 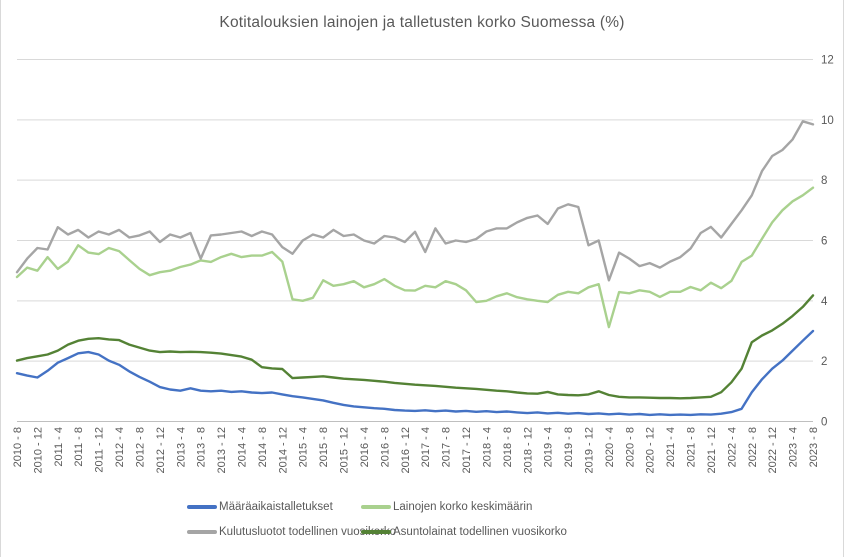 I want to click on x-axis-label-2019-8: 2019 - 8, so click(x=569, y=447).